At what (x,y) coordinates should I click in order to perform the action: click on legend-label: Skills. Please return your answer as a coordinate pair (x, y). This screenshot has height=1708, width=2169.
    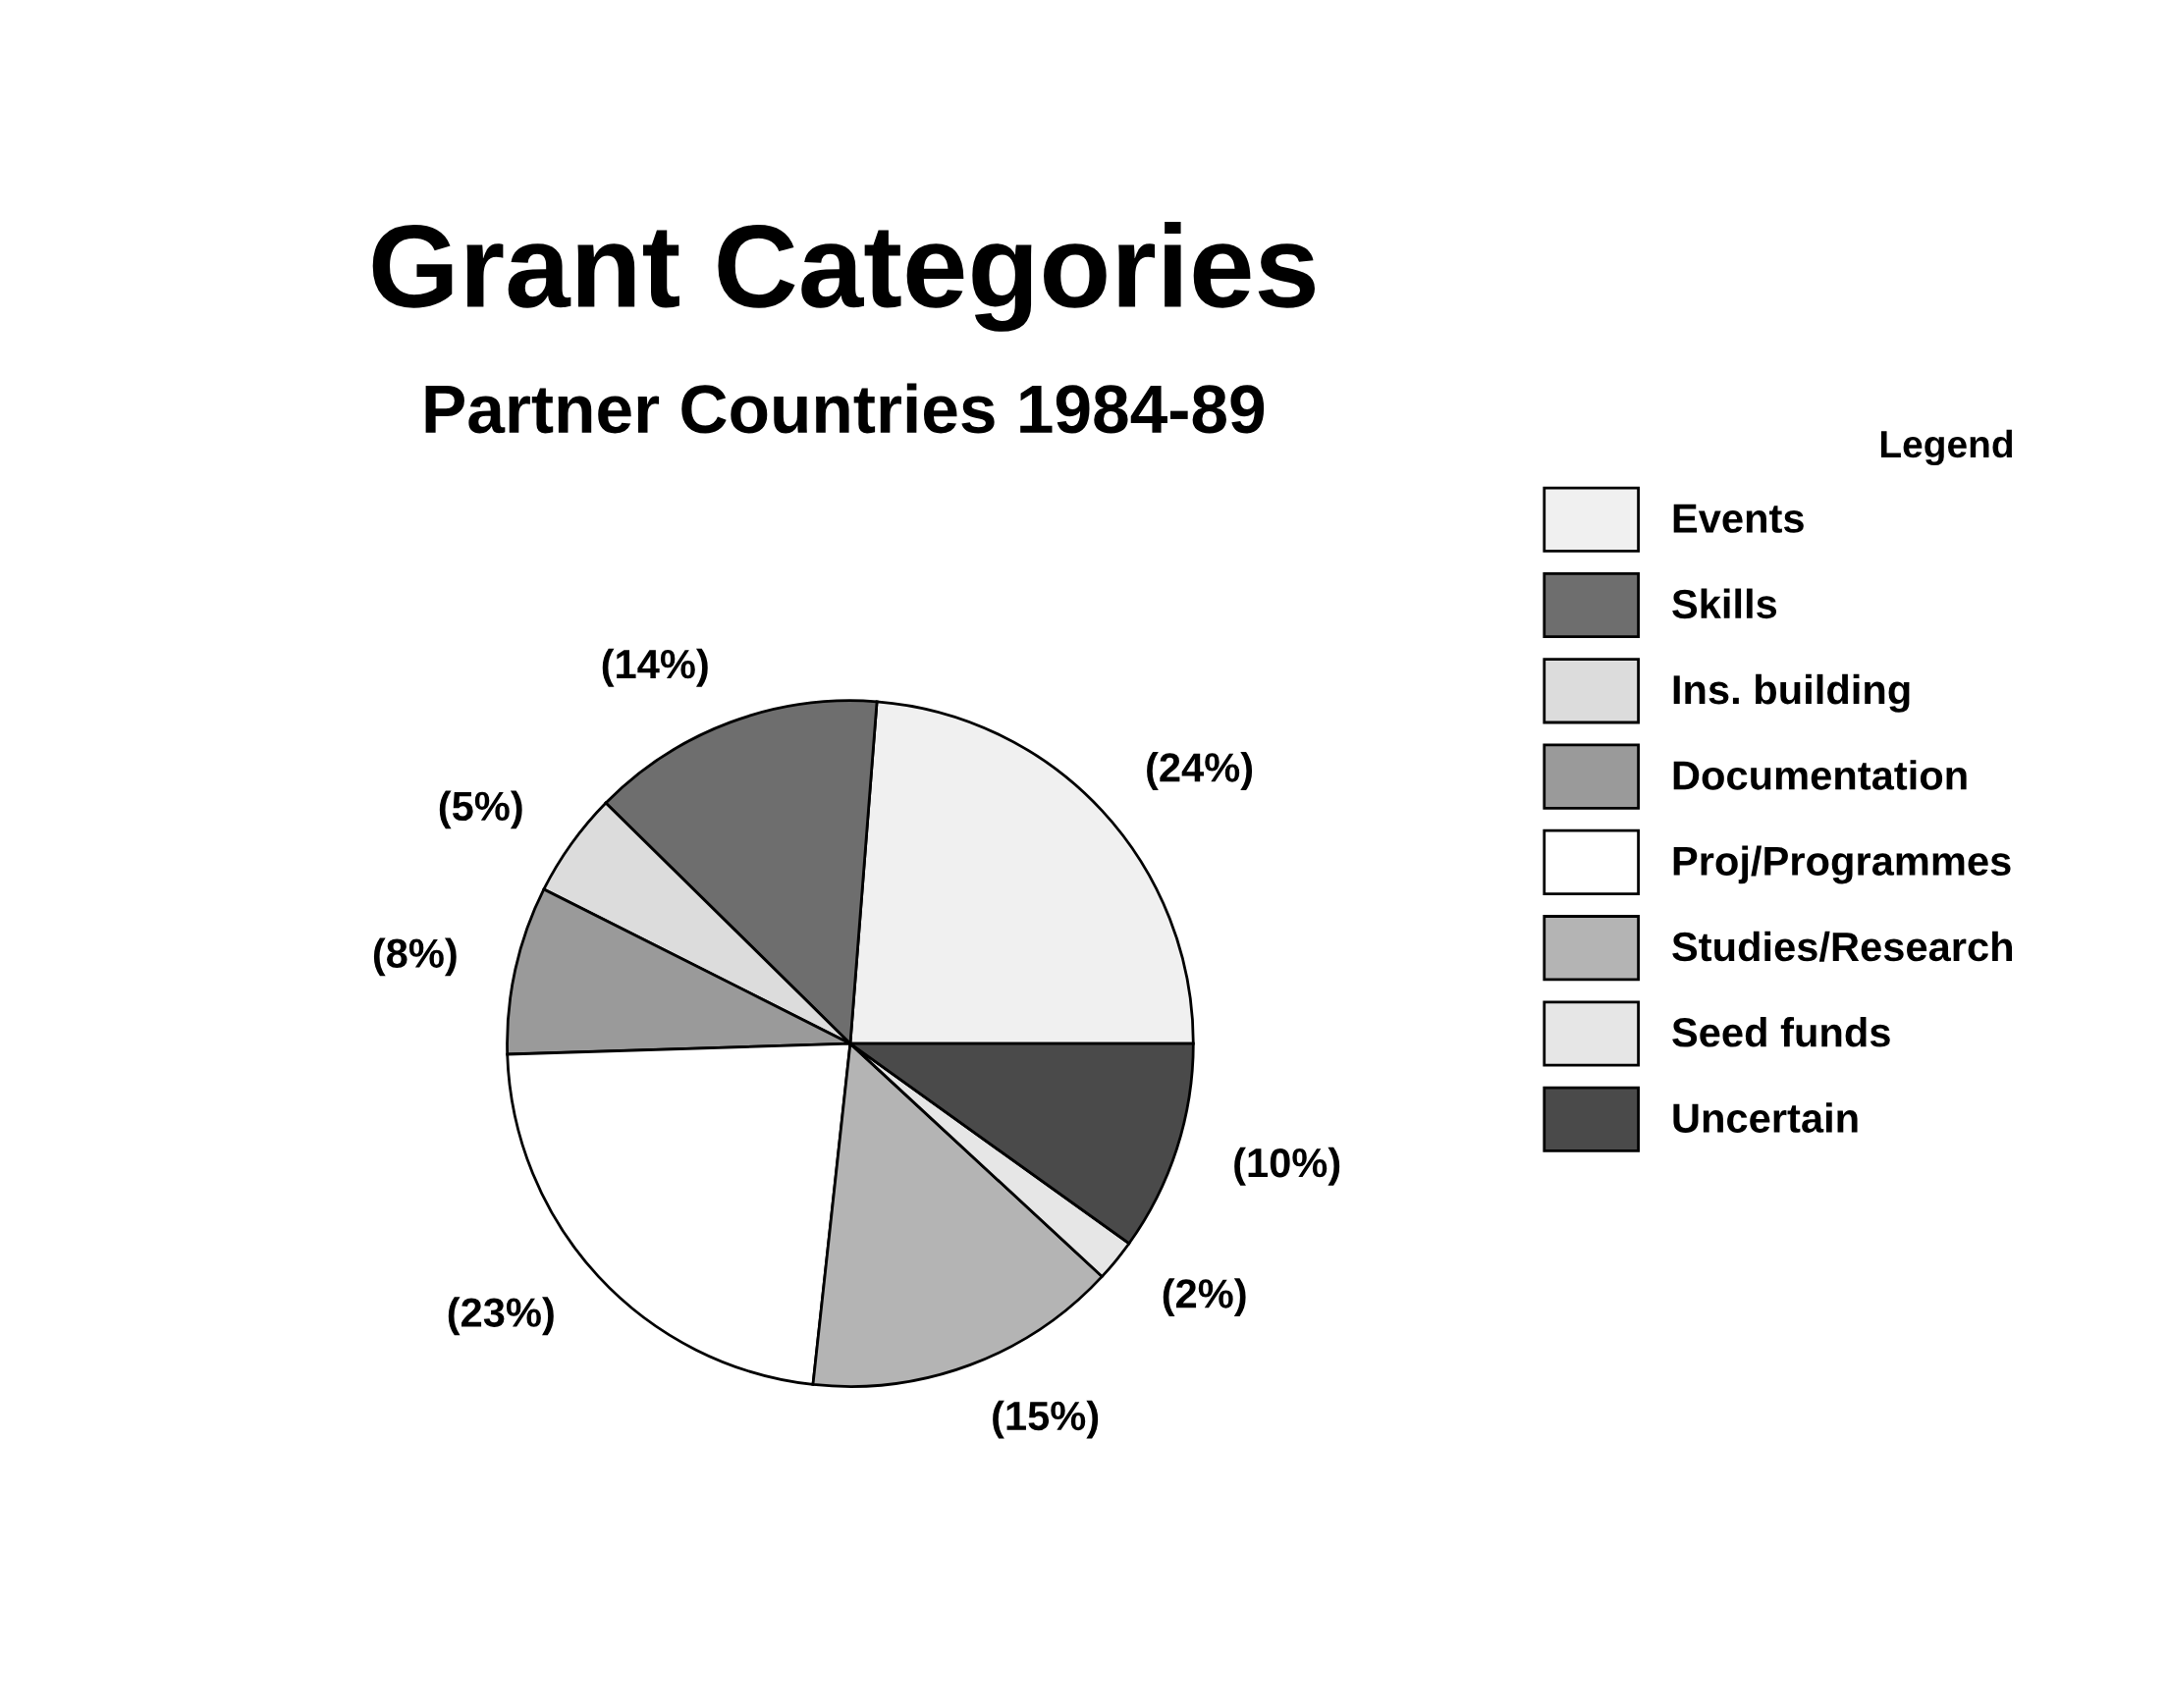
    Looking at the image, I should click on (1724, 603).